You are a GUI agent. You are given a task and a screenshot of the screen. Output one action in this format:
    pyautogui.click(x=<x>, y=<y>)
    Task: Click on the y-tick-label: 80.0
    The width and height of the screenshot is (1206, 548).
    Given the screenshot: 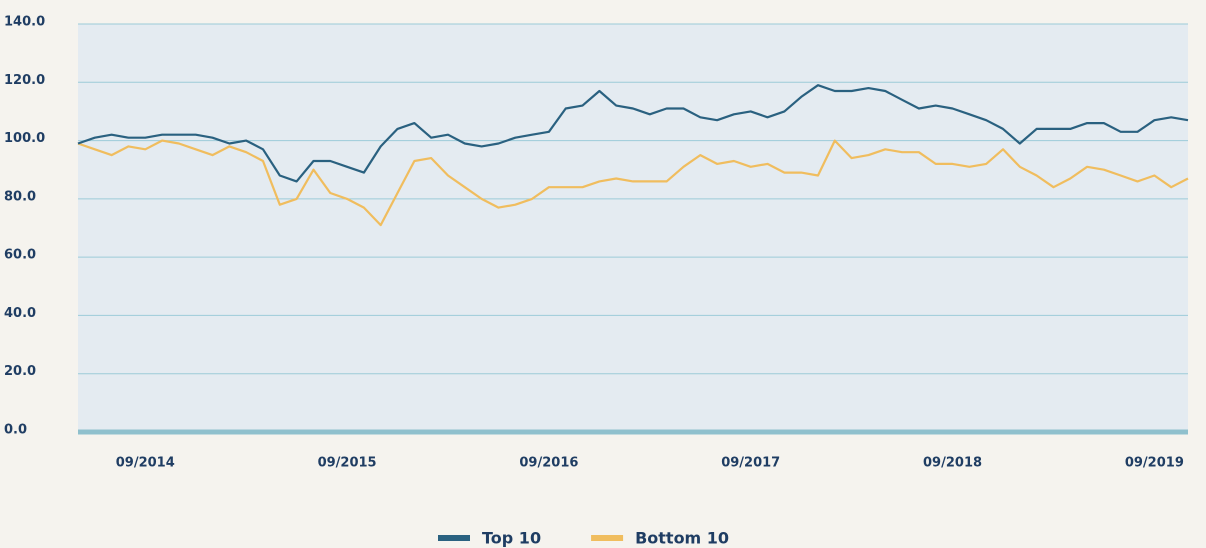 What is the action you would take?
    pyautogui.click(x=20, y=196)
    